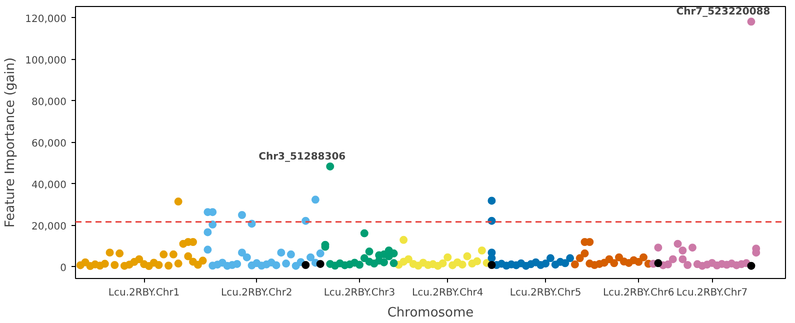 The image size is (795, 323). What do you see at coordinates (49, 102) in the screenshot?
I see `y-tick-label: 80,000` at bounding box center [49, 102].